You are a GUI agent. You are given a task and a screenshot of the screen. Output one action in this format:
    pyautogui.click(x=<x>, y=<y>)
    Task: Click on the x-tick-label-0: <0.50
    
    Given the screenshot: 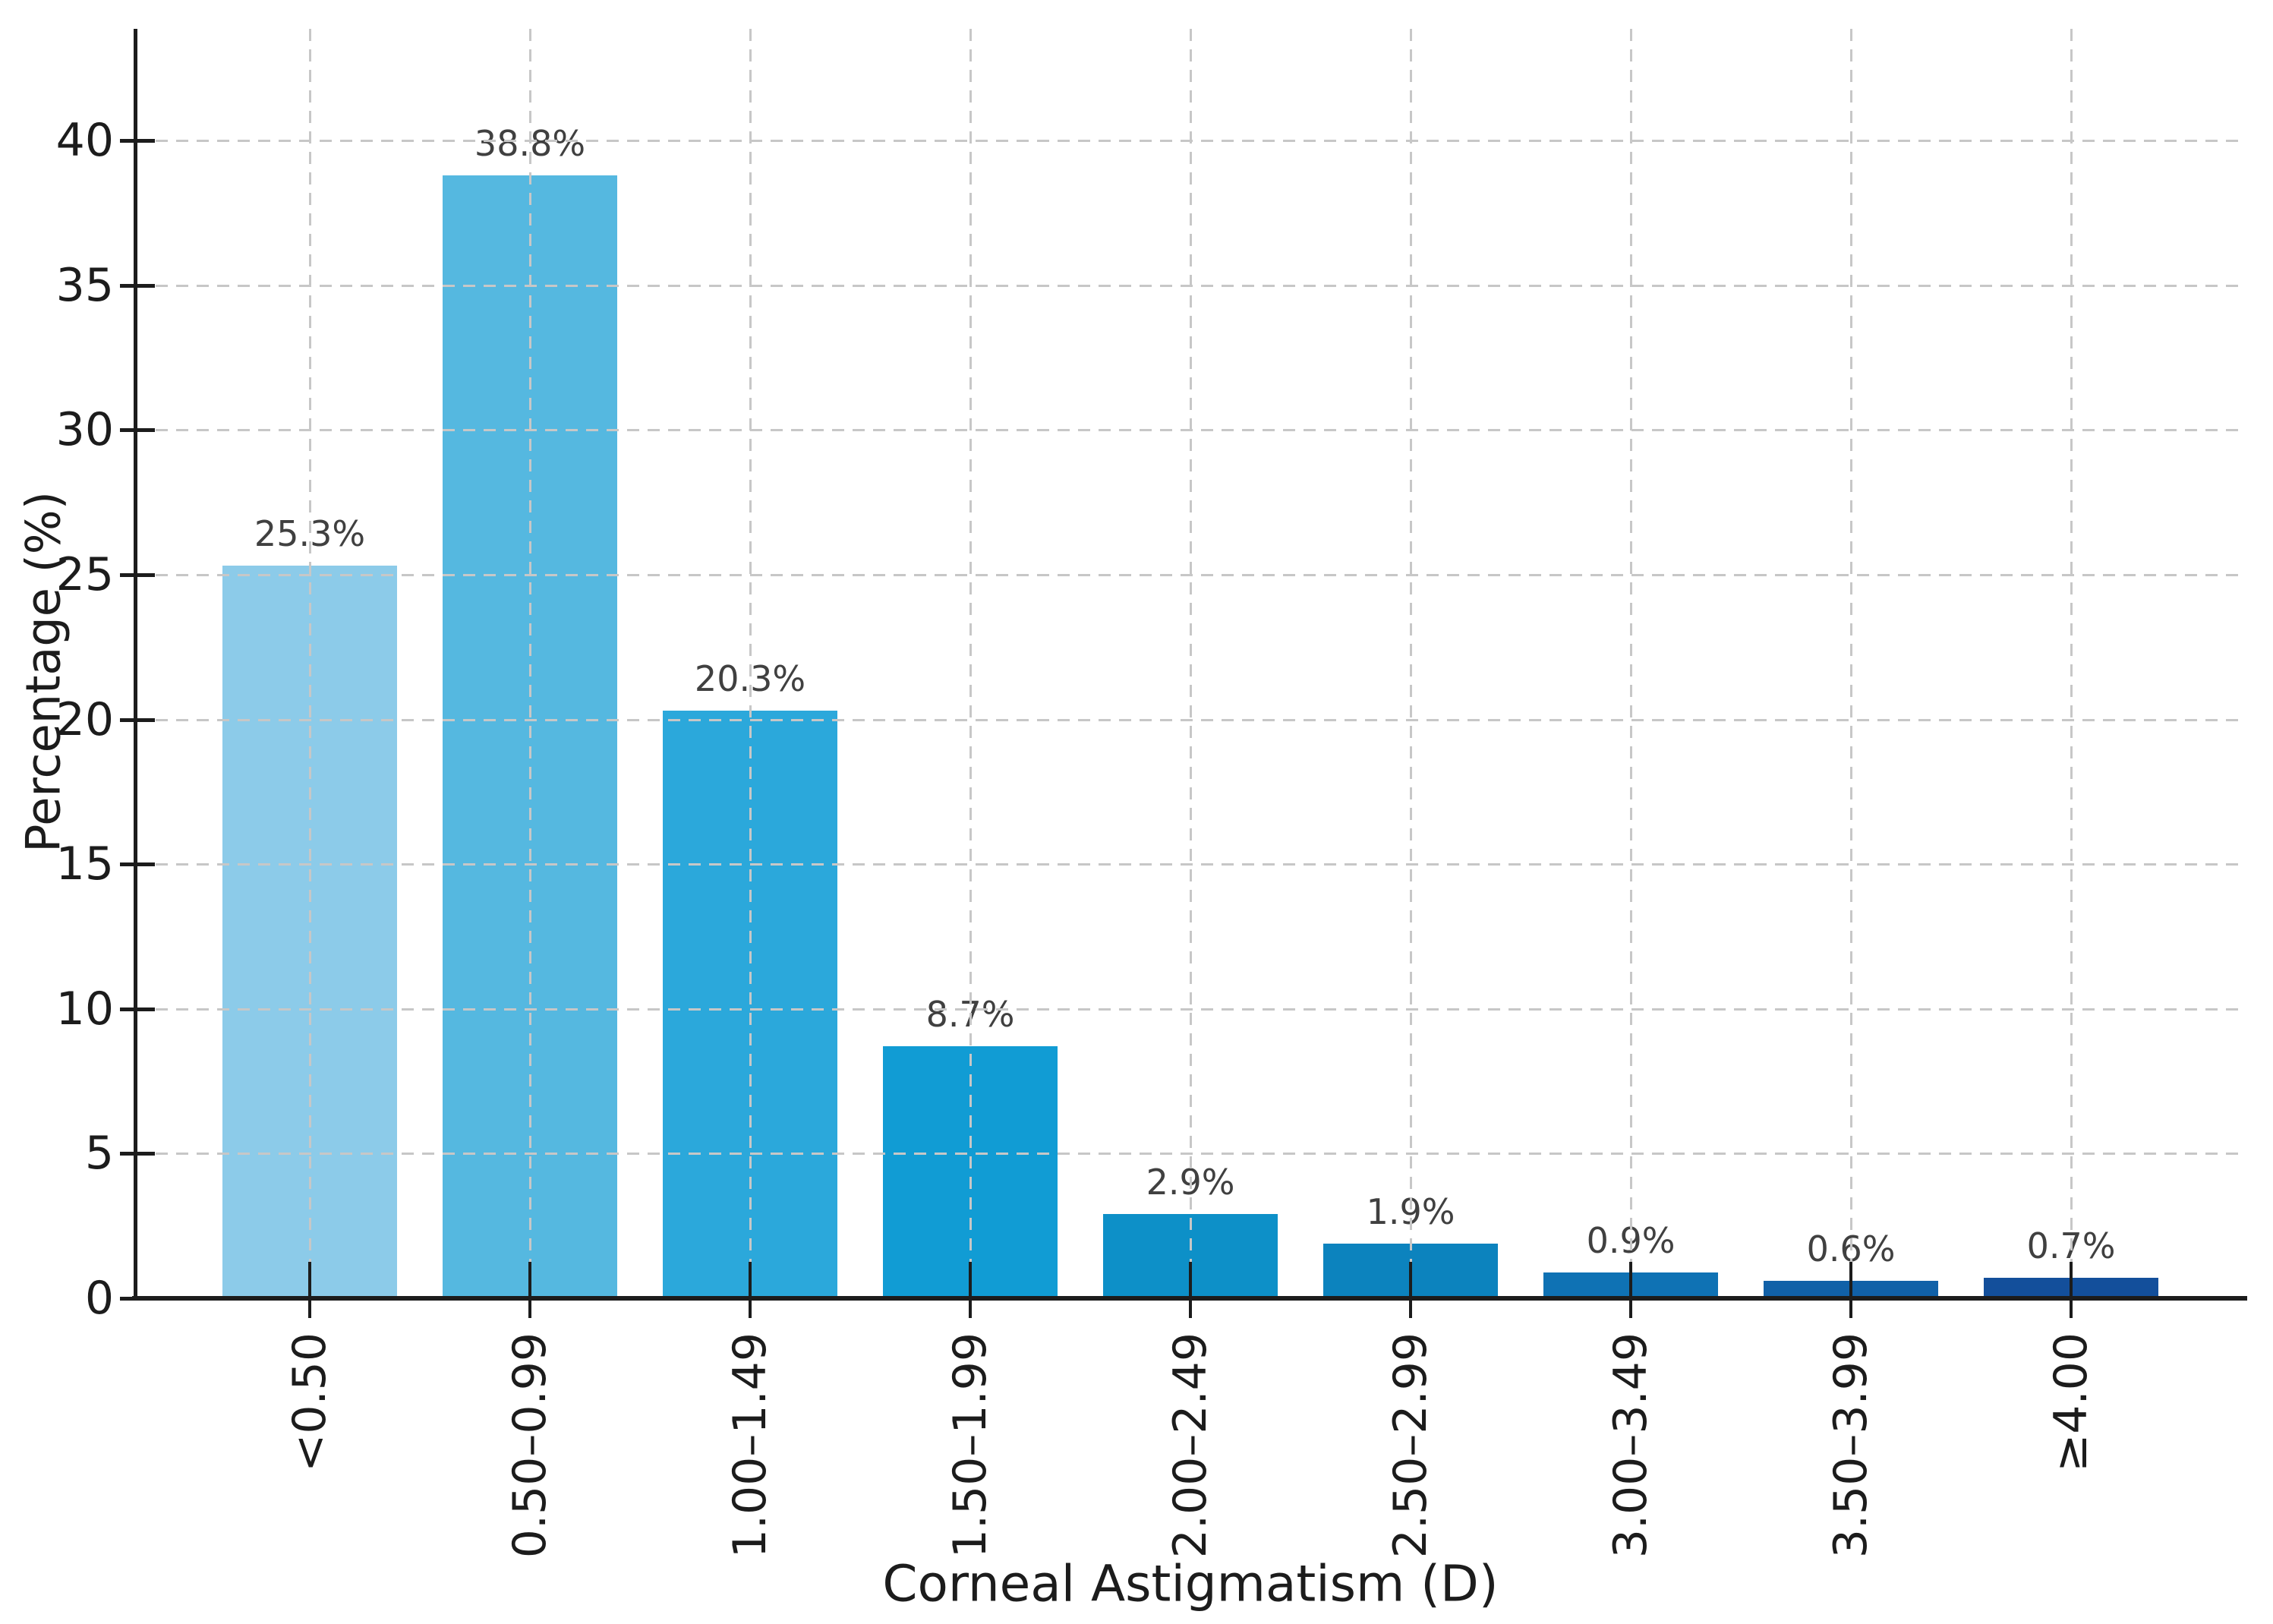 What is the action you would take?
    pyautogui.click(x=309, y=1402)
    